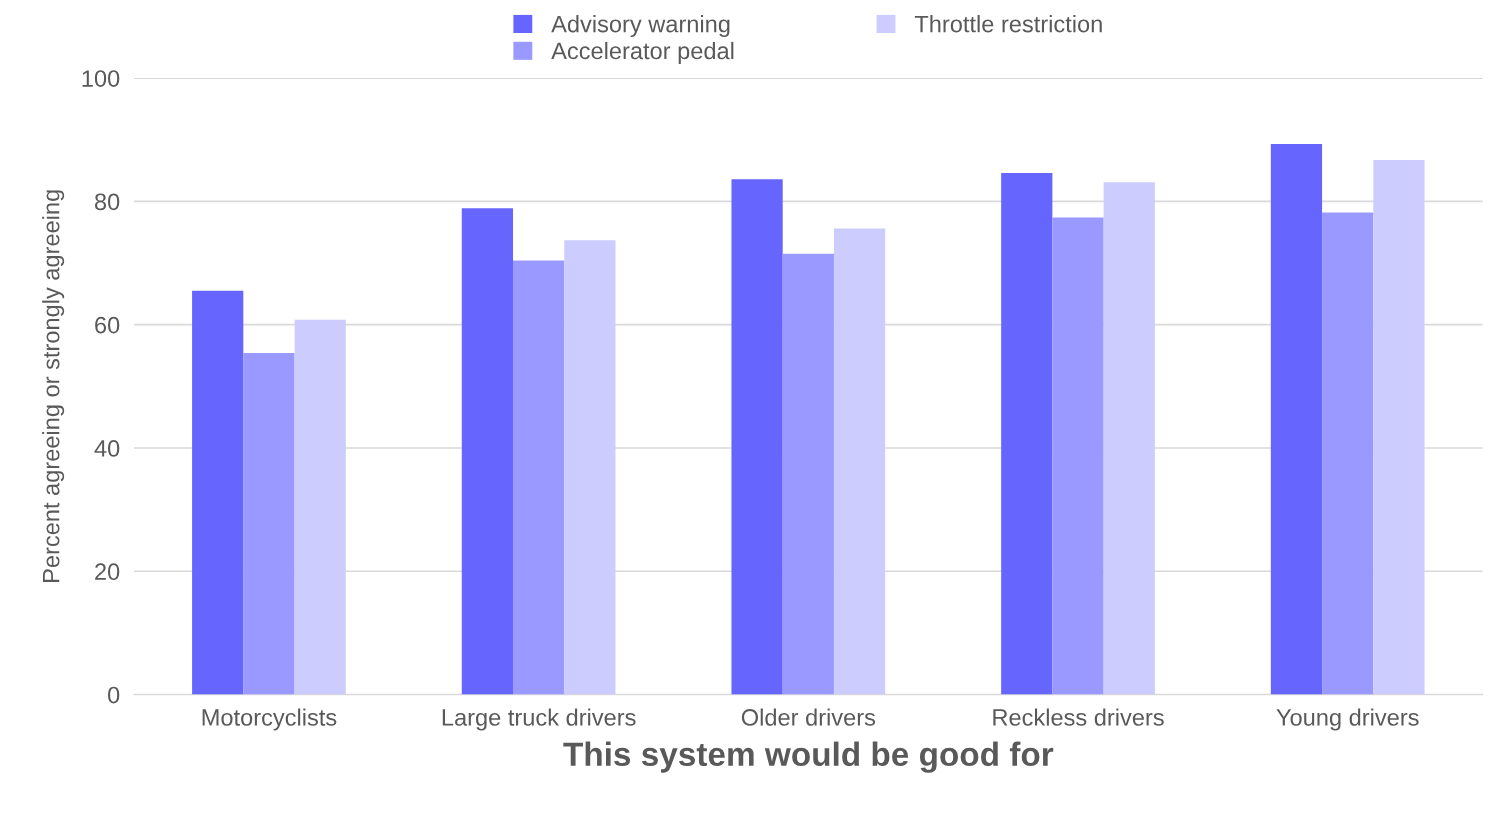 Image resolution: width=1490 pixels, height=822 pixels. What do you see at coordinates (107, 448) in the screenshot?
I see `y-tick-label: 40` at bounding box center [107, 448].